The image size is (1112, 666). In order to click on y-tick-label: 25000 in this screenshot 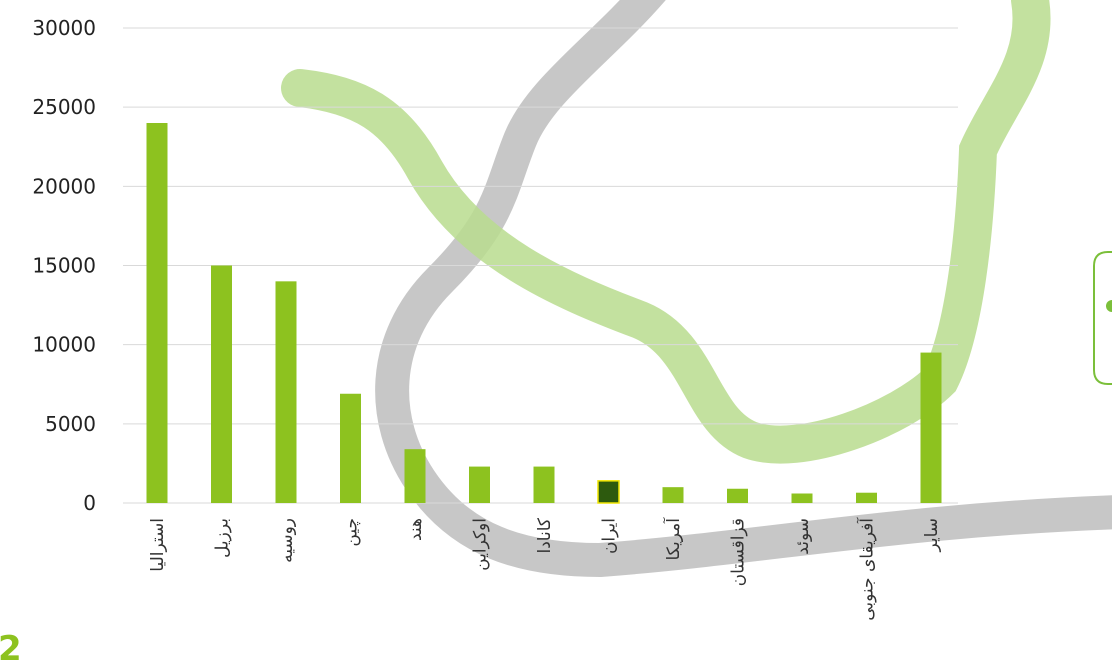, I will do `click(64, 107)`.